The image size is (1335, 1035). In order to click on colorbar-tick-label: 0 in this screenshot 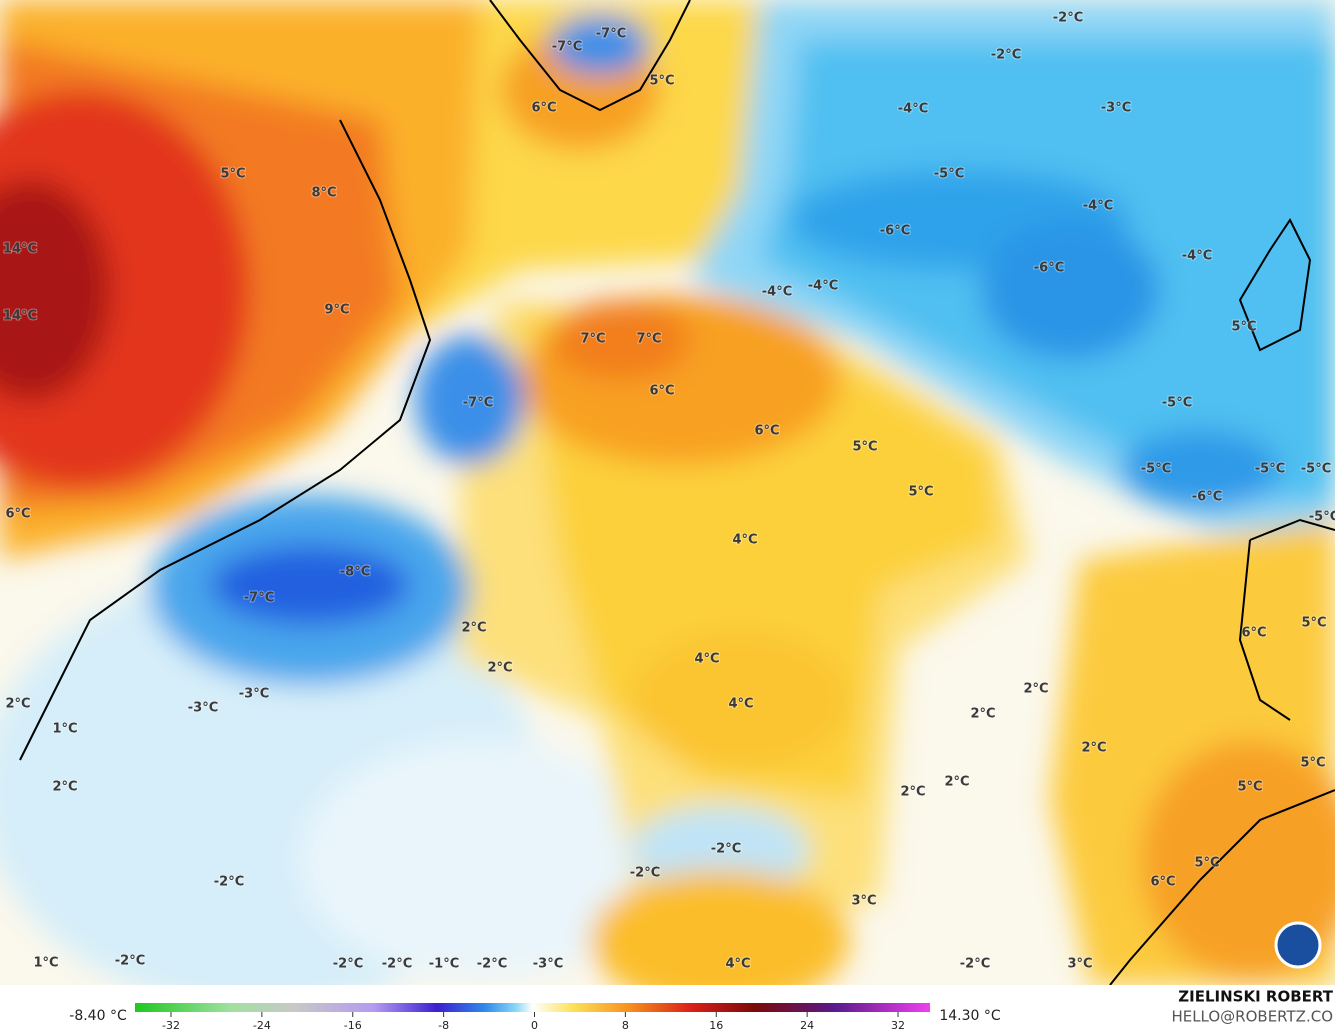, I will do `click(534, 1025)`.